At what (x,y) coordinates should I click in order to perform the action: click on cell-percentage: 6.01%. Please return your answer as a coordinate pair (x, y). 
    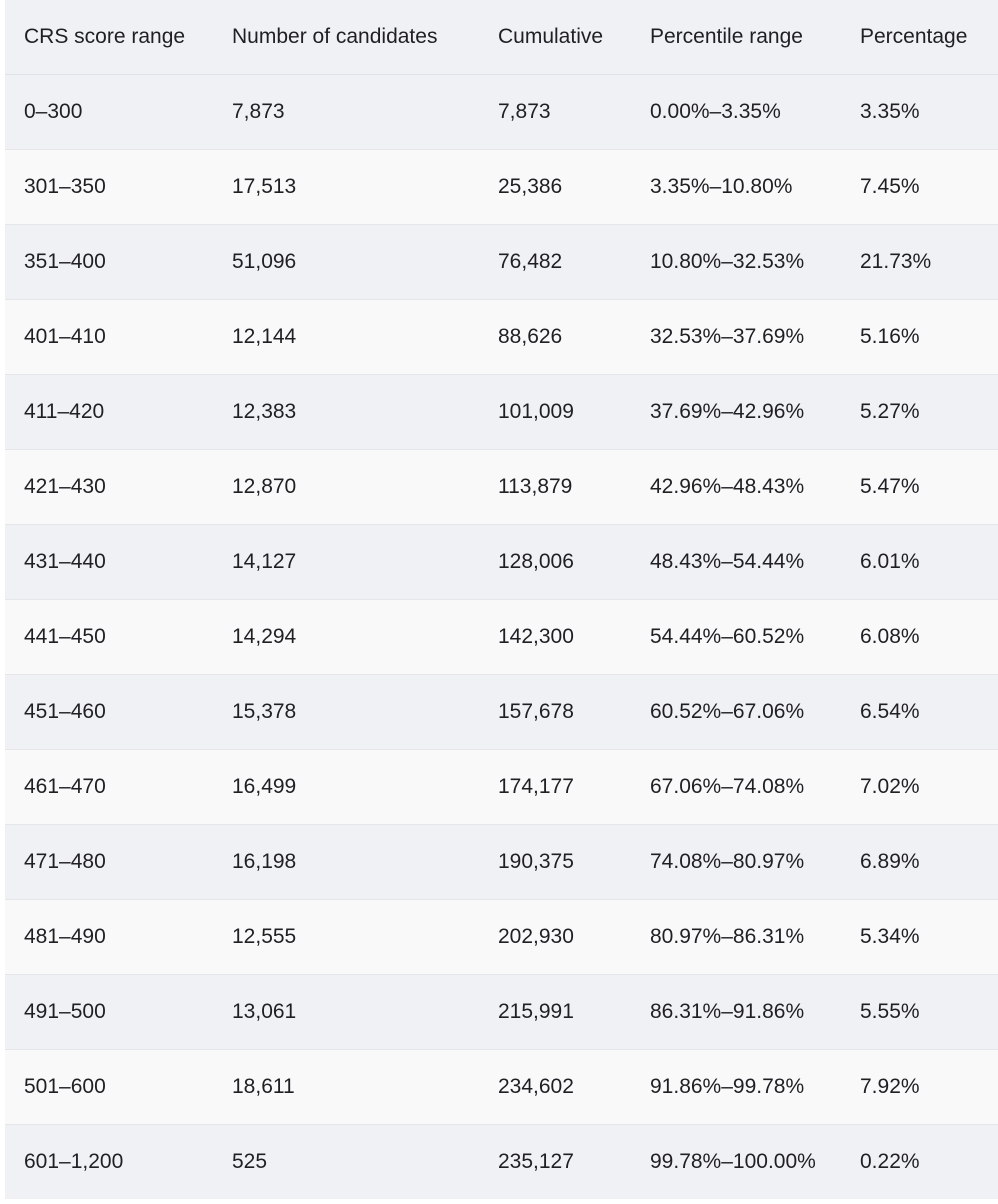
    Looking at the image, I should click on (919, 562).